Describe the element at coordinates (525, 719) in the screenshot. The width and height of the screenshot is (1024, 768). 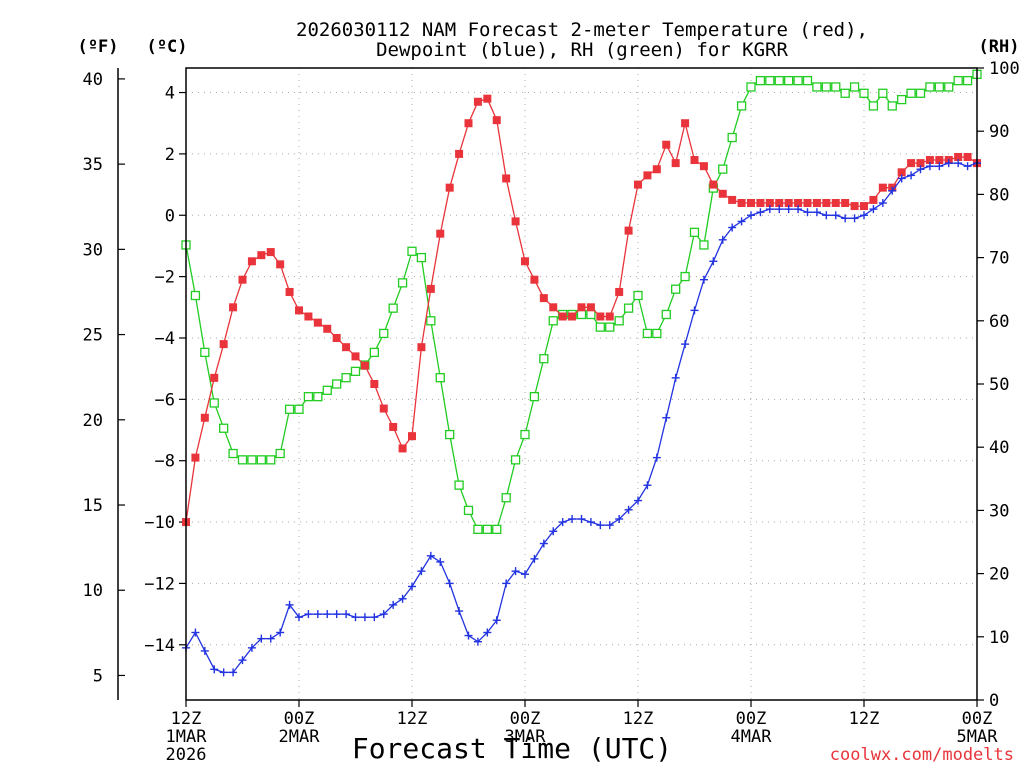
I see `time-tick-label: 00Z` at that location.